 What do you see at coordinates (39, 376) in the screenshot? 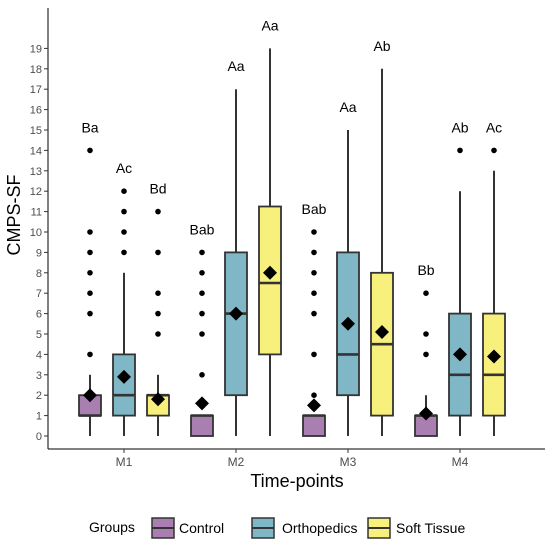
I see `y-tick-label: 3` at bounding box center [39, 376].